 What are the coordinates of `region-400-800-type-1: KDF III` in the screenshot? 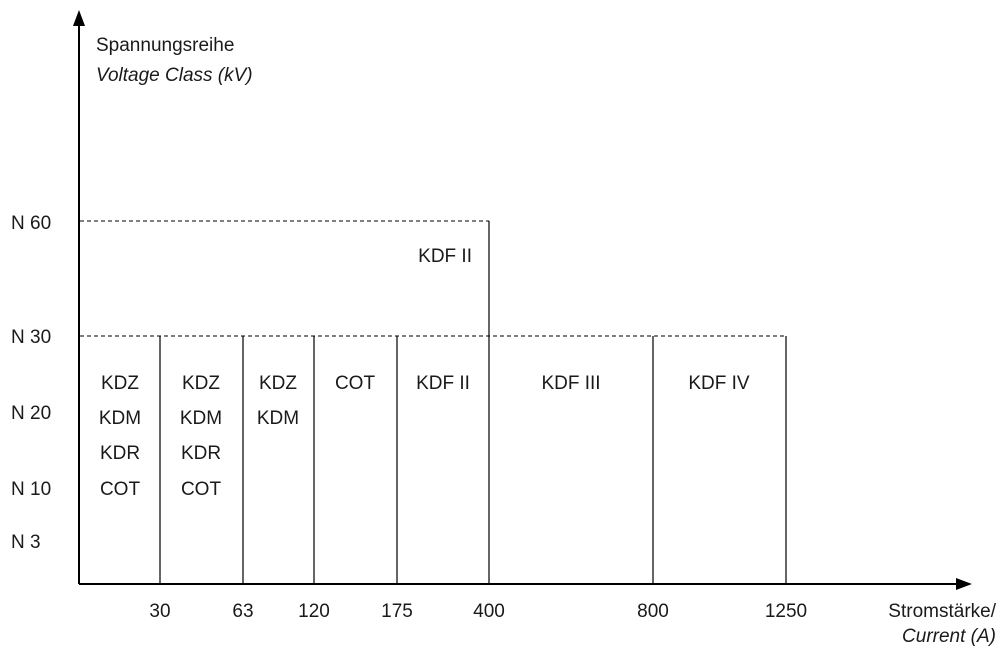 It's located at (570, 383).